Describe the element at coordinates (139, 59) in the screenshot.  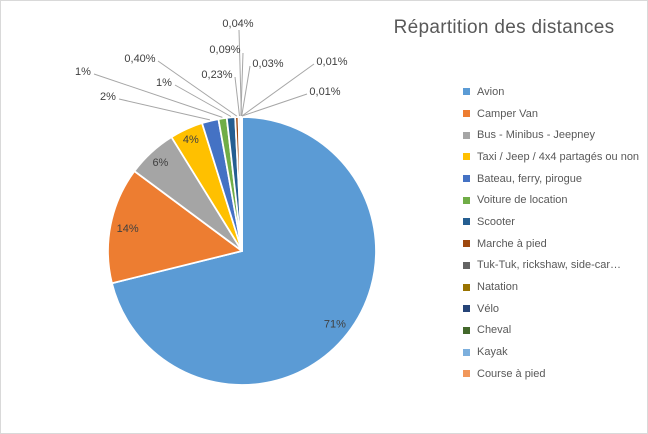
I see `data-label-marche-a-pied: 0,40%` at that location.